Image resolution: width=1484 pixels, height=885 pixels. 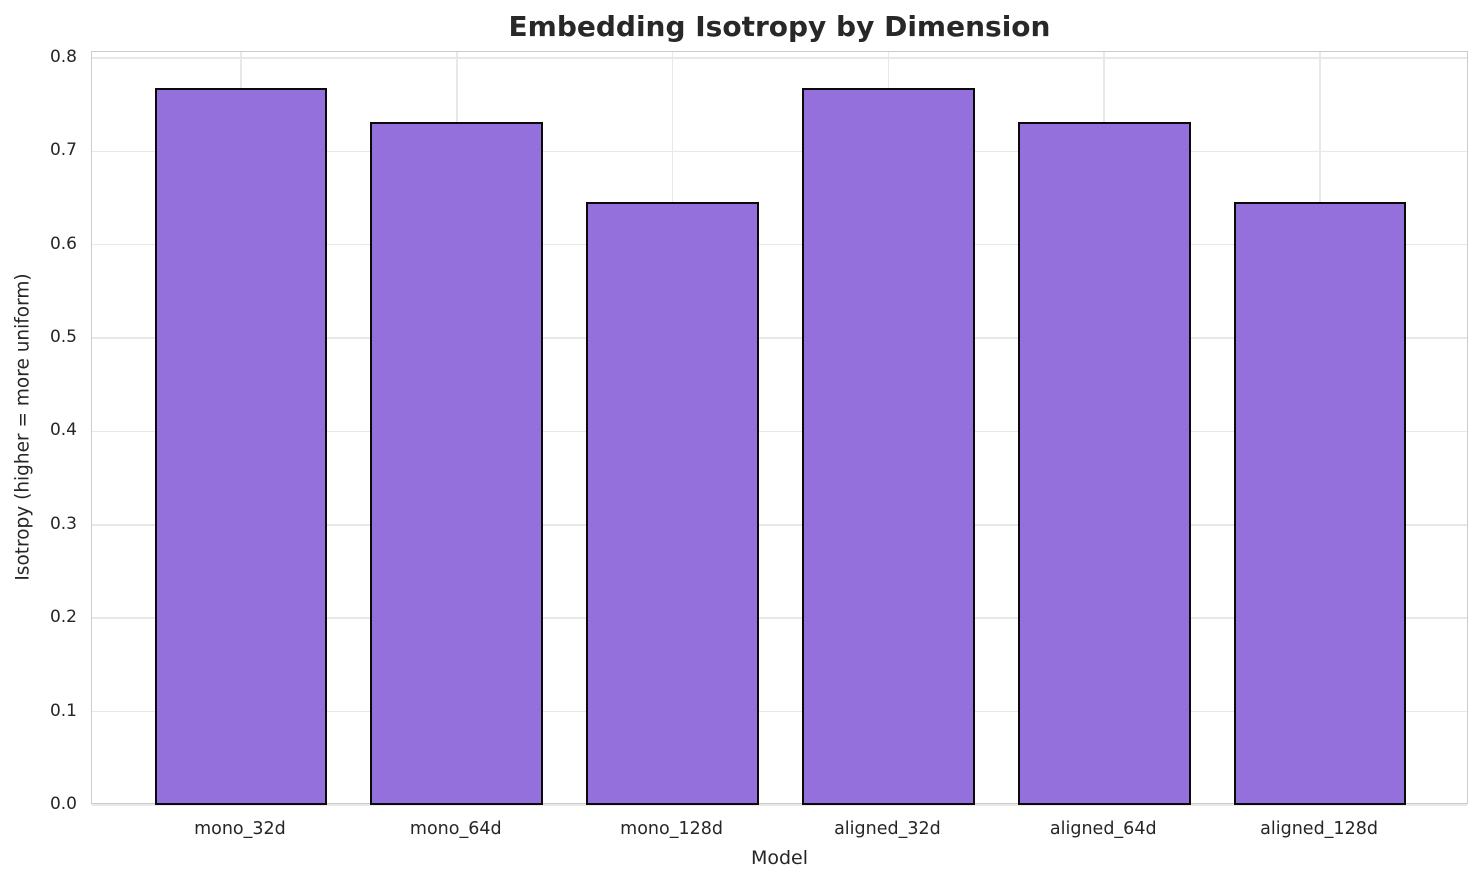 I want to click on gridline-h-0.5, so click(x=779, y=338).